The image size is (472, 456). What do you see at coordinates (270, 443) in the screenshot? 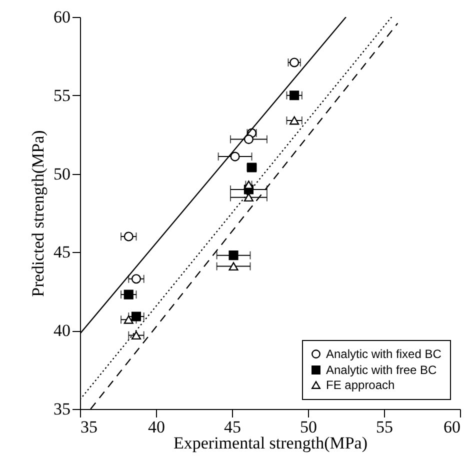
I see `x-axis-title: Experimental strength(MPa)` at bounding box center [270, 443].